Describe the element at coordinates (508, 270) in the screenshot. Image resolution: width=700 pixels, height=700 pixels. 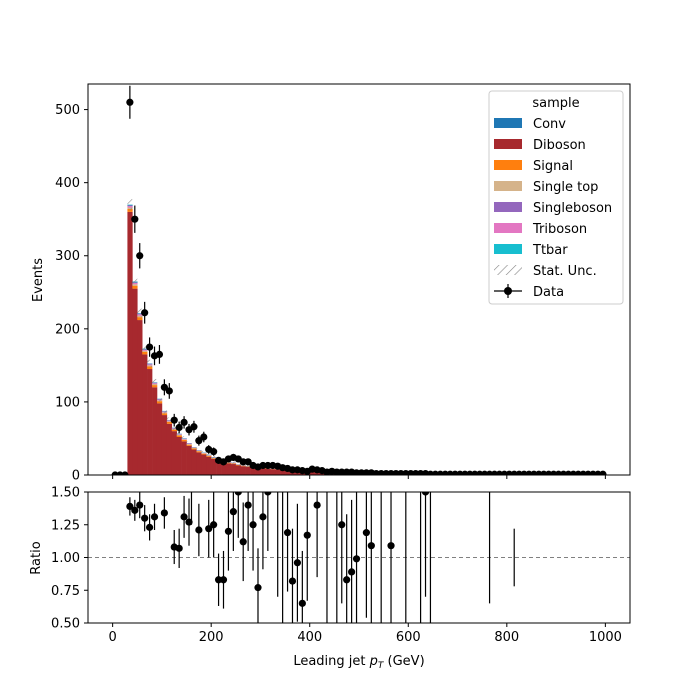
I see `legend-swatch-hatch` at that location.